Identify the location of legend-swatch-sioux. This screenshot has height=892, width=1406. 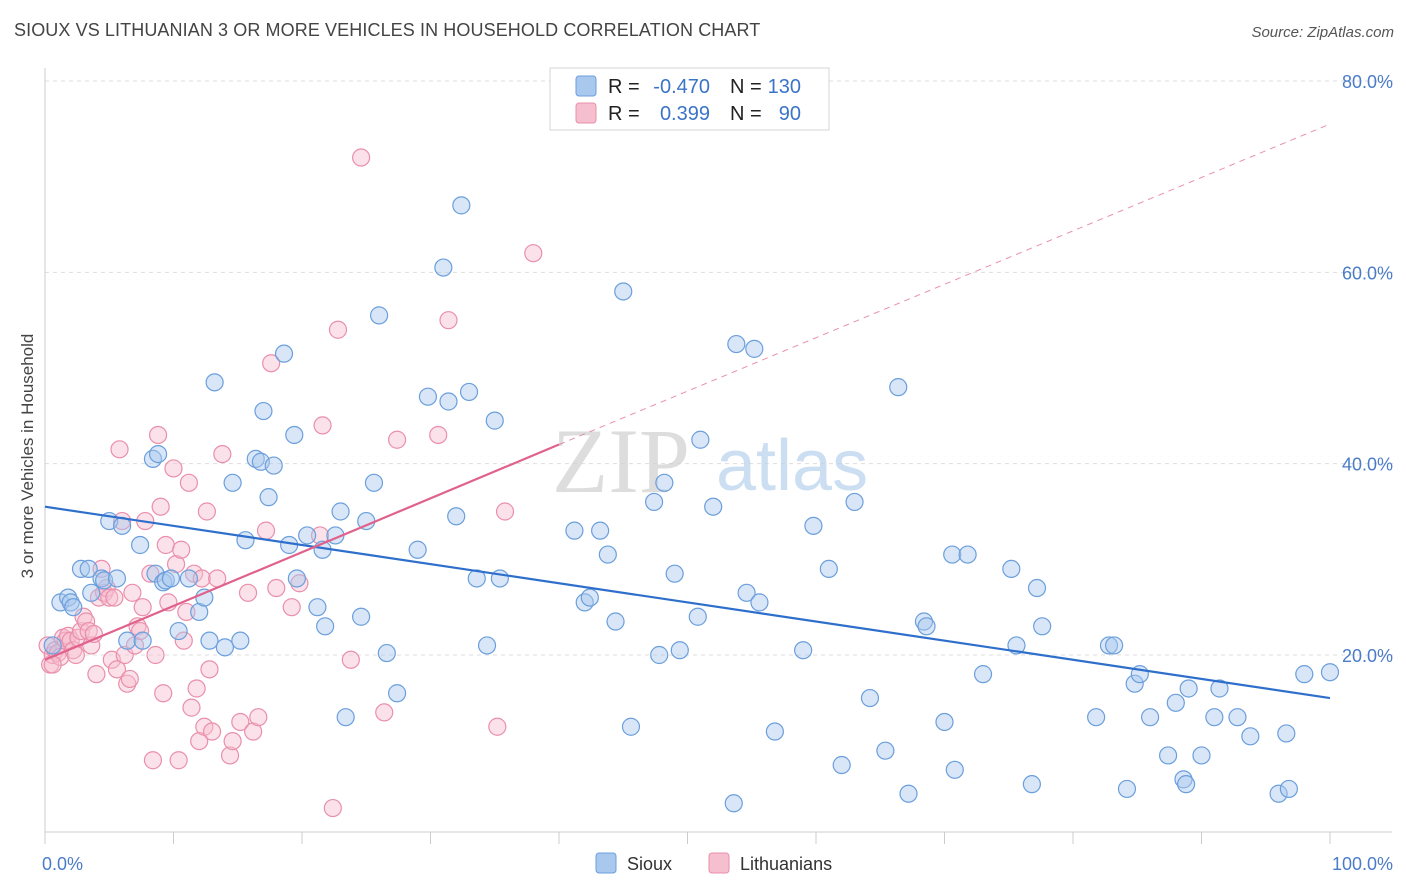
(606, 863).